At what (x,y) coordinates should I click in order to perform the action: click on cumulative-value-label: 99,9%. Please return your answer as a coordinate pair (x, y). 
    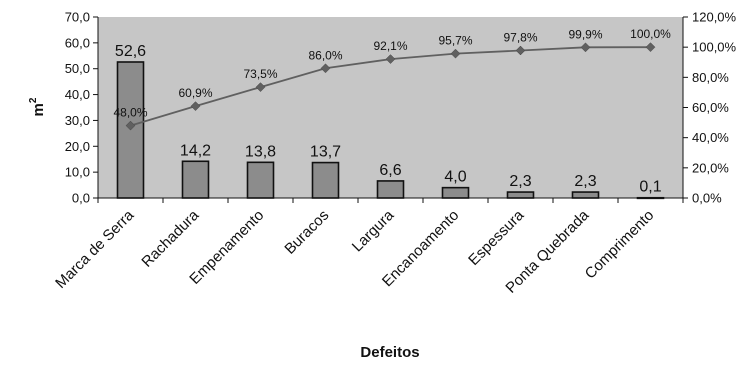
    Looking at the image, I should click on (585, 34).